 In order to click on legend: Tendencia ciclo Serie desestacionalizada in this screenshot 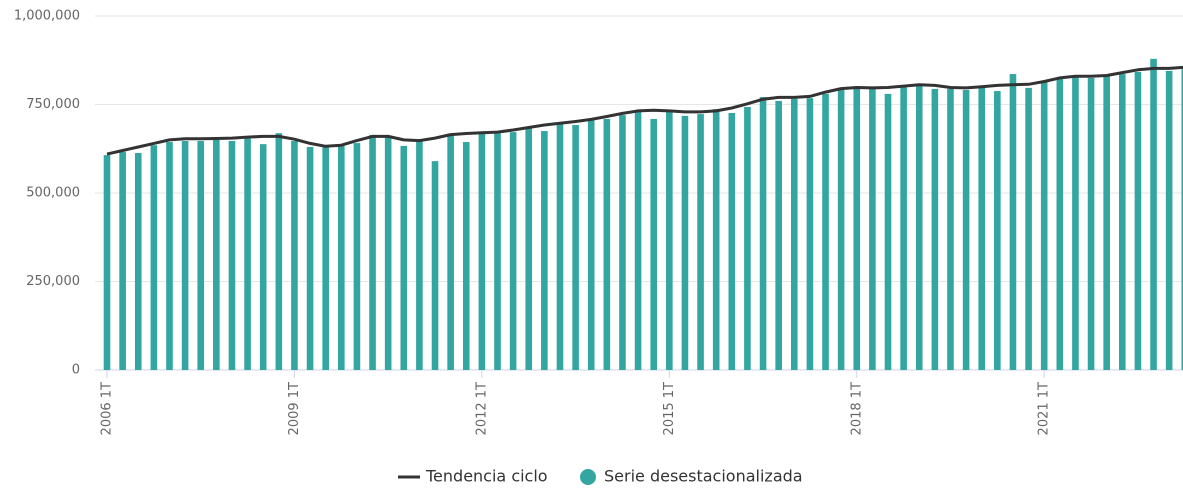, I will do `click(600, 476)`.